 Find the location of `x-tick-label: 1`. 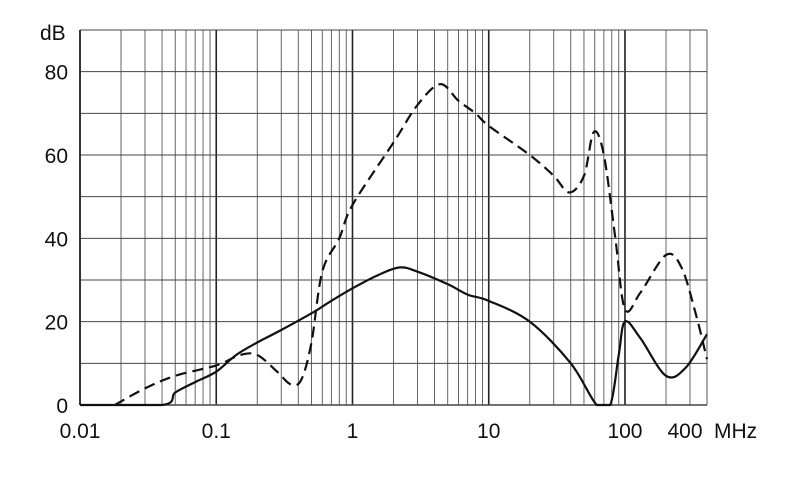

x-tick-label: 1 is located at coordinates (353, 431).